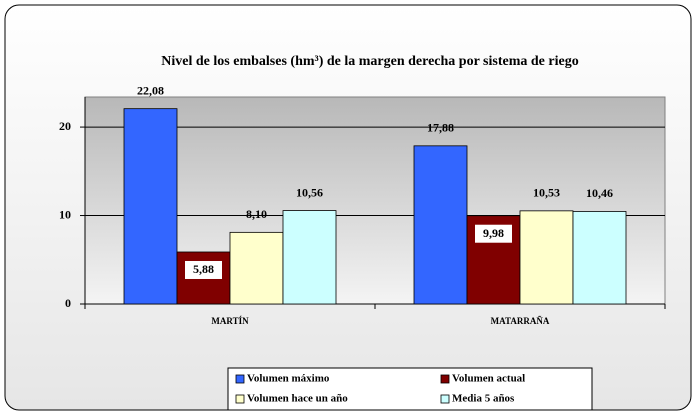 Image resolution: width=697 pixels, height=416 pixels. Describe the element at coordinates (256, 214) in the screenshot. I see `value-label: 8,10` at that location.